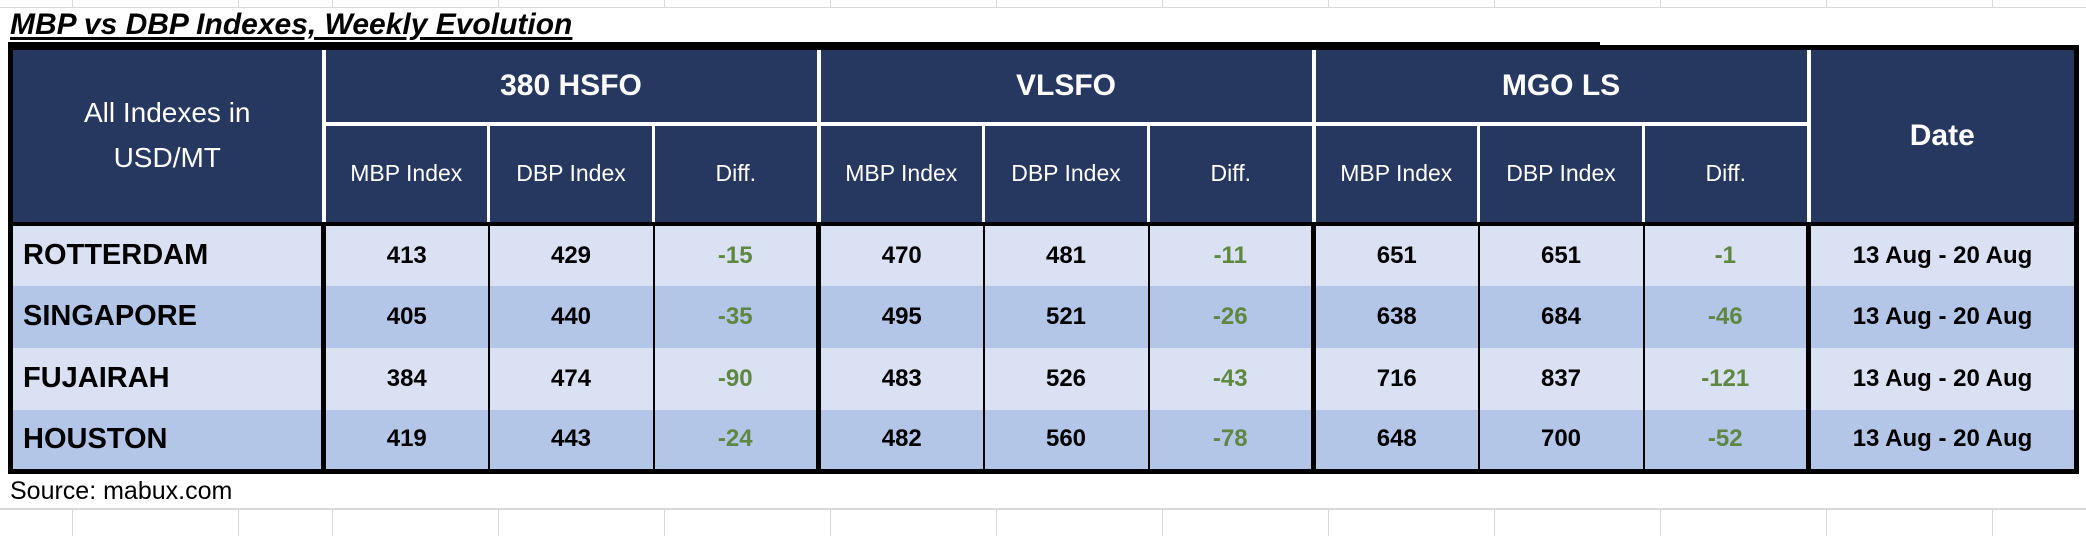  What do you see at coordinates (735, 378) in the screenshot?
I see `diff-cell: -90` at bounding box center [735, 378].